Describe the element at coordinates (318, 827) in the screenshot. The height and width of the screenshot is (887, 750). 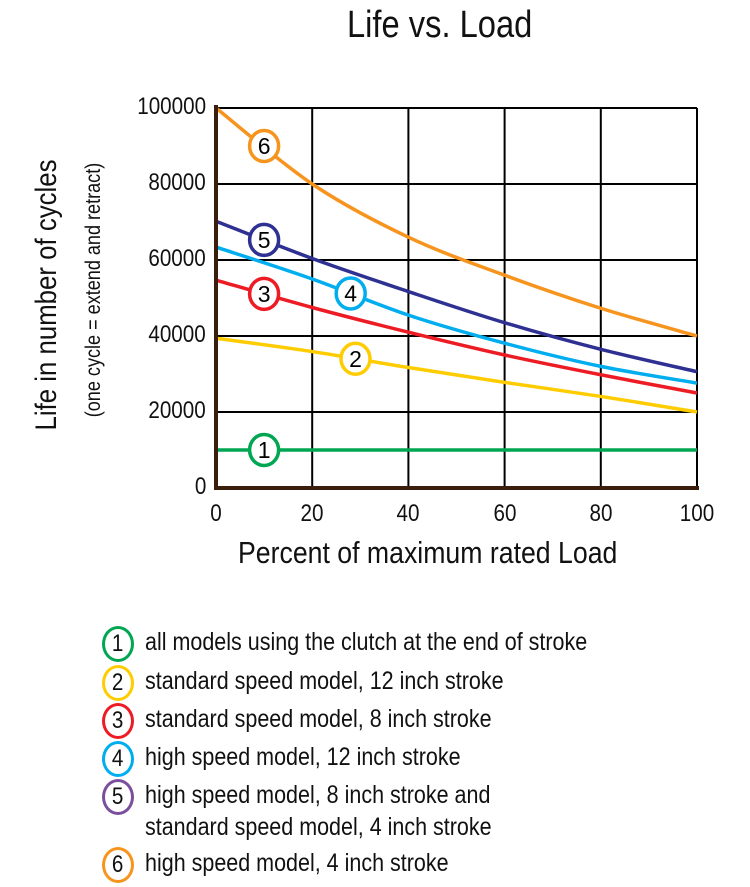
I see `legend-label-line2: standard speed model, 4 inch stroke` at that location.